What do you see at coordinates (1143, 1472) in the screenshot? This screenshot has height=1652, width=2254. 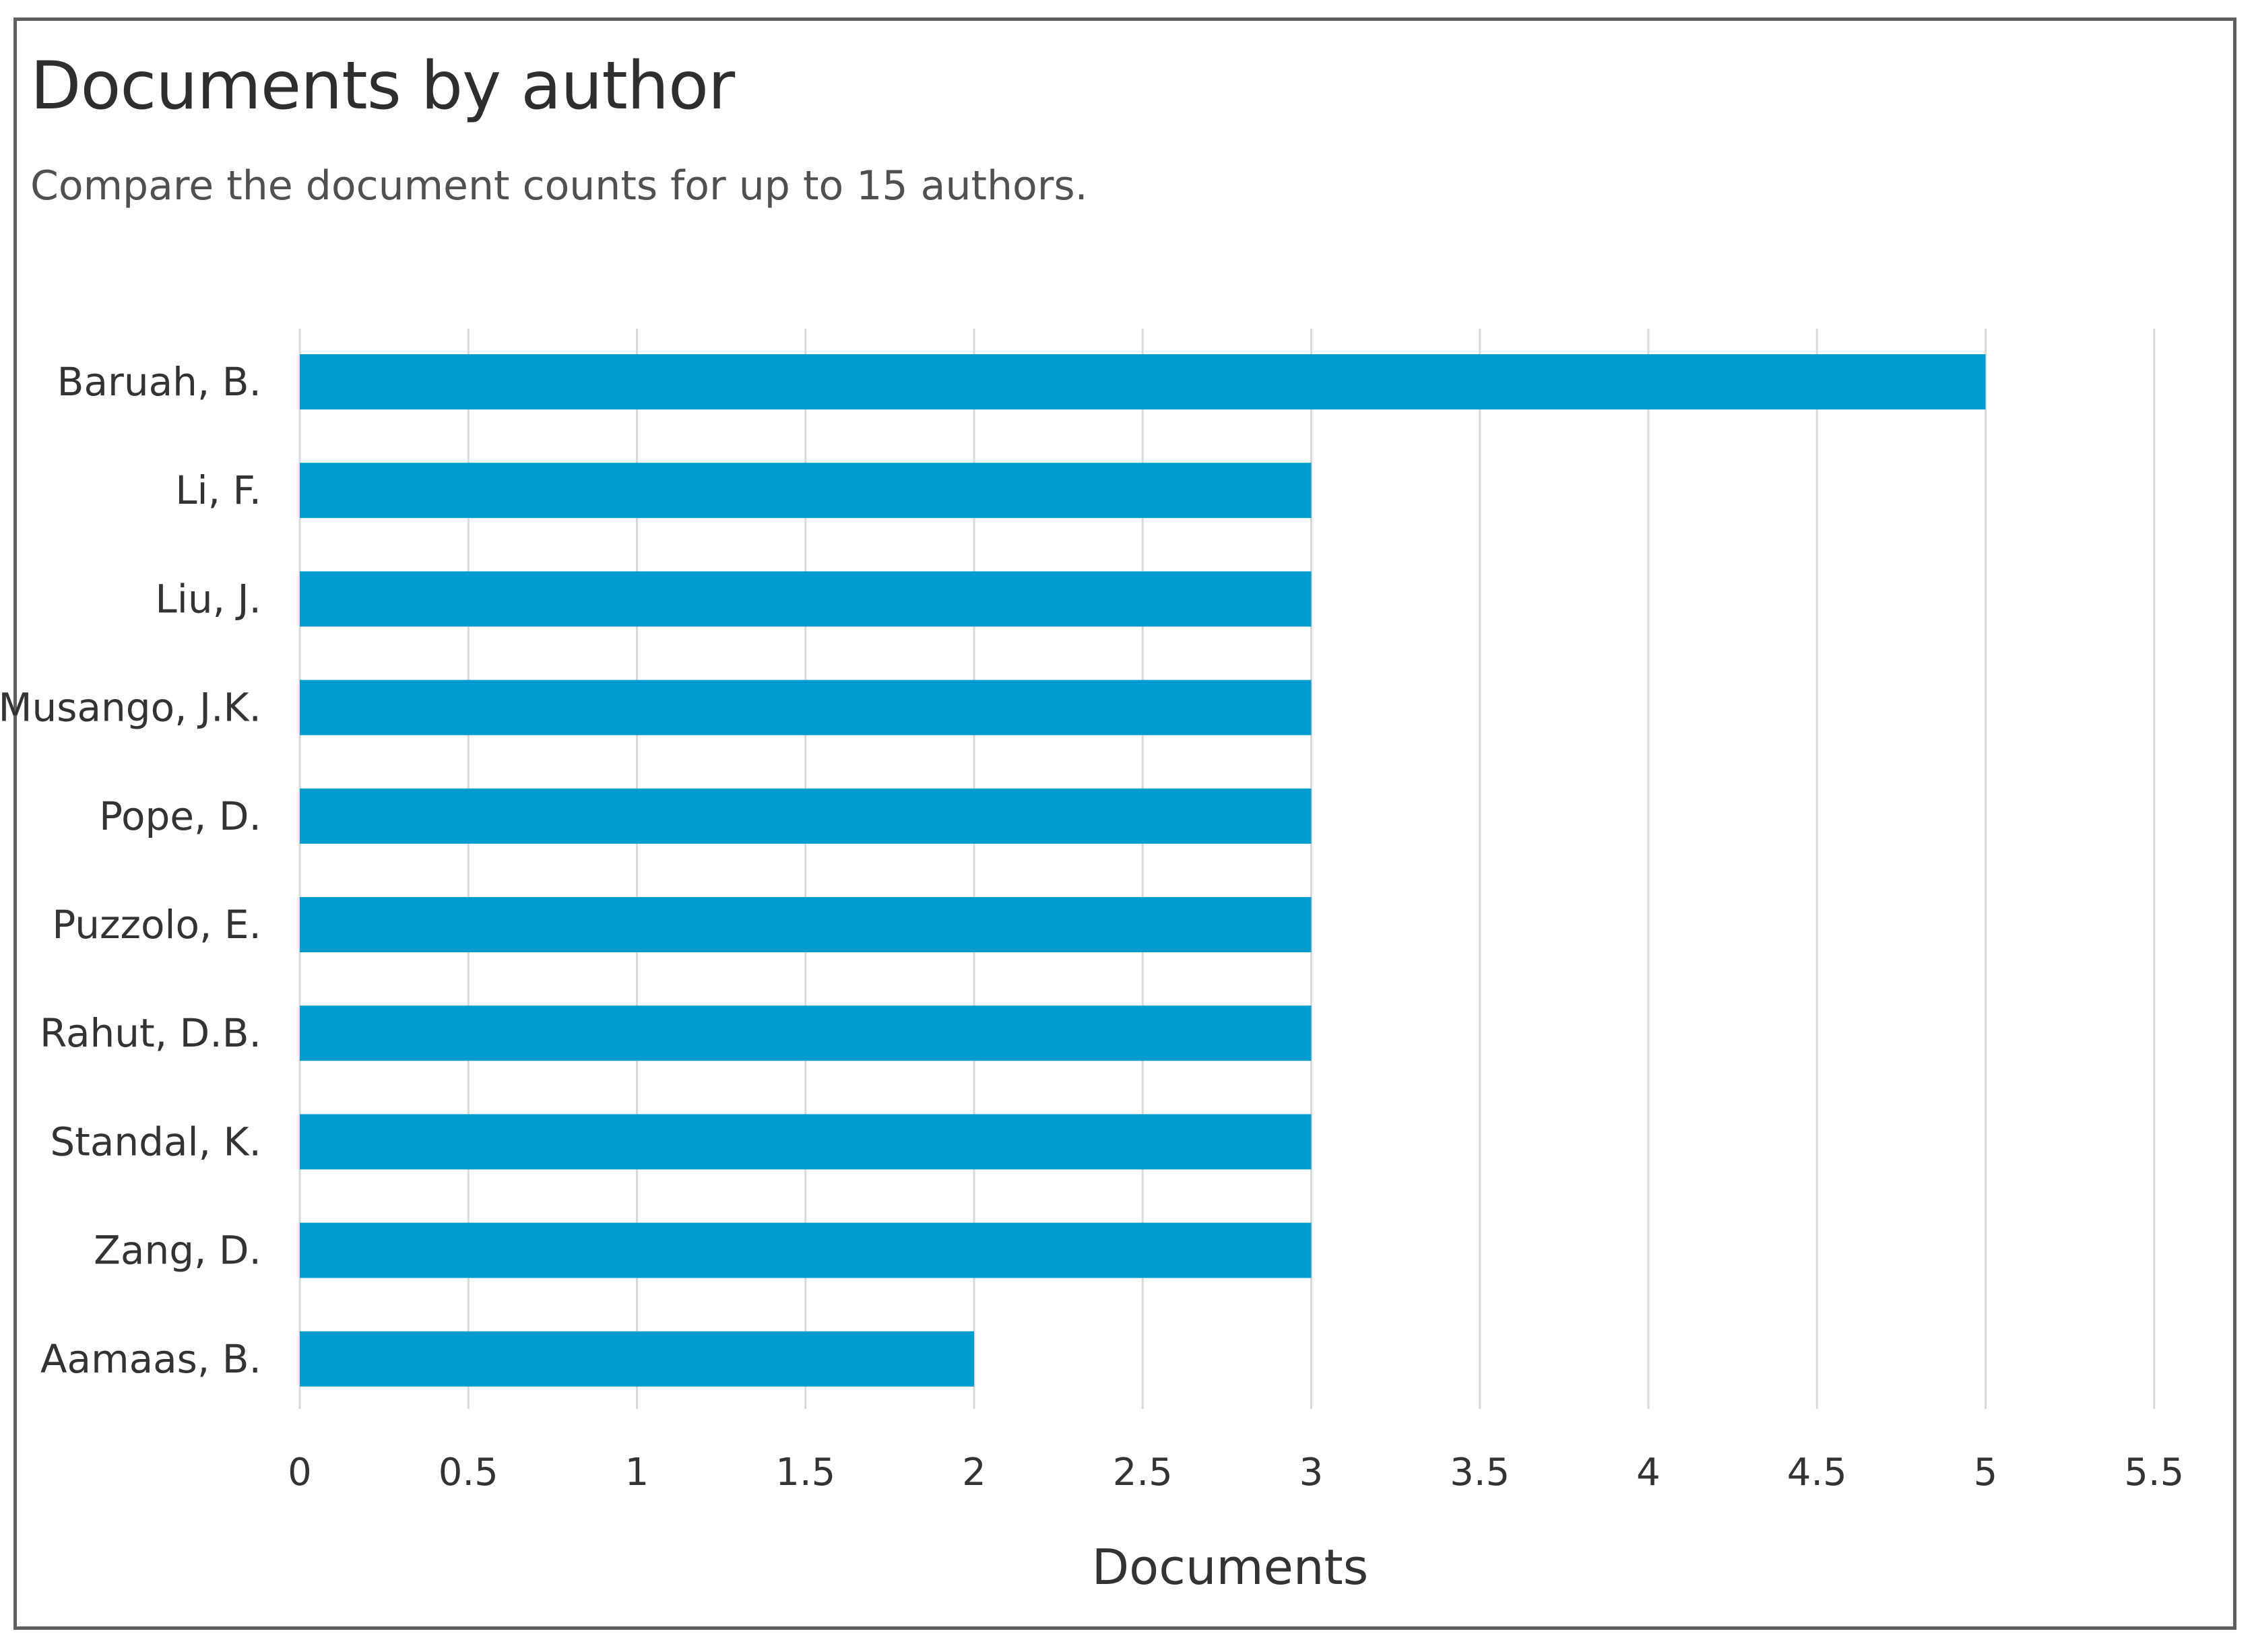 I see `x-tick-label-5: 2.5` at bounding box center [1143, 1472].